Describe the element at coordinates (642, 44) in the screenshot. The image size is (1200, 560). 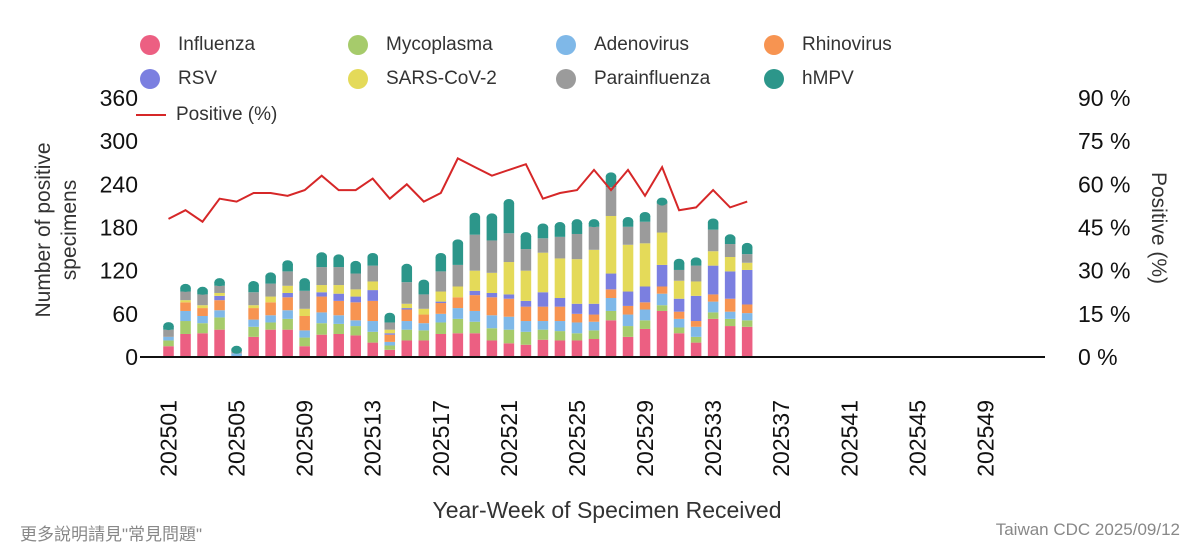
I see `legend-label: Adenovirus` at that location.